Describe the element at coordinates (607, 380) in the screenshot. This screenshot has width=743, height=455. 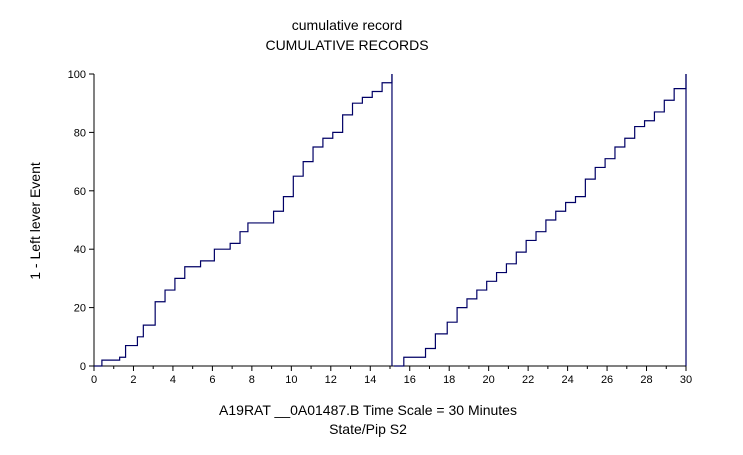
I see `x-tick-label: 26` at that location.